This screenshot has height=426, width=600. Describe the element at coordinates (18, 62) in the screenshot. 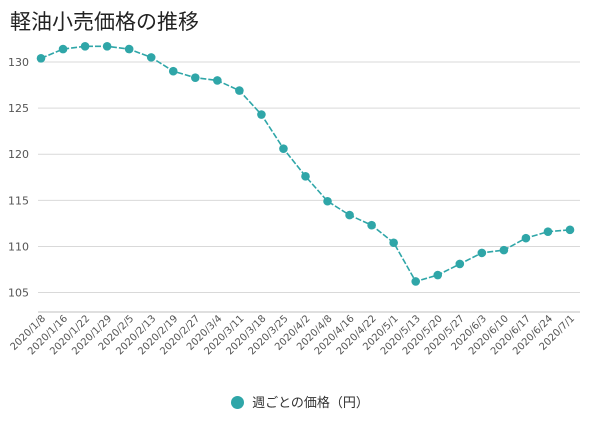

I see `y-tick-label: 130` at that location.